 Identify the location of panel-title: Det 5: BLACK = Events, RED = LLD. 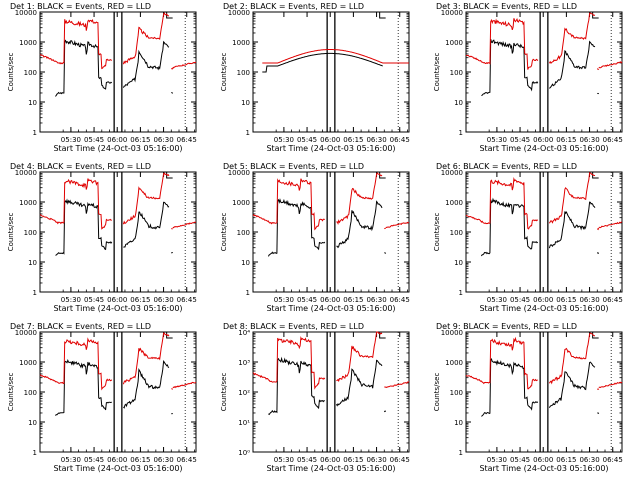
(293, 166).